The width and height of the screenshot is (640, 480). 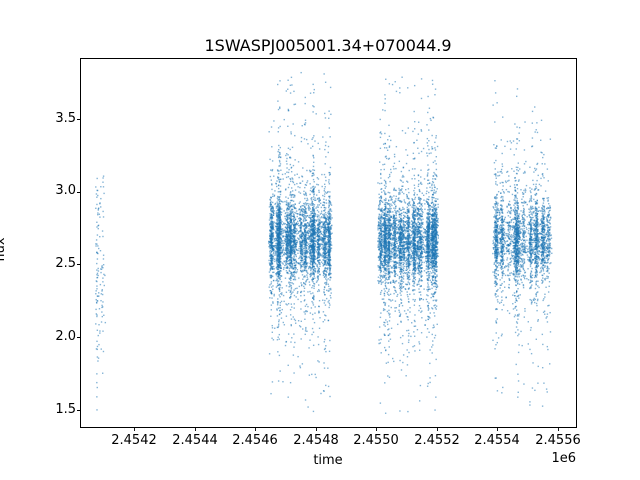 What do you see at coordinates (65, 118) in the screenshot?
I see `y-tick-label: 3.5` at bounding box center [65, 118].